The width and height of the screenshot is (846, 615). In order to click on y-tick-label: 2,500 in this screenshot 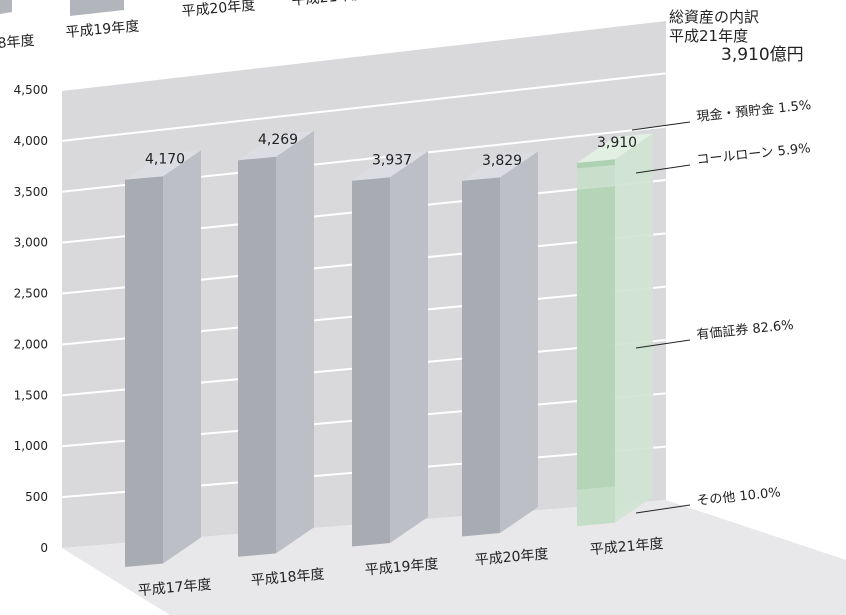, I will do `click(31, 294)`.